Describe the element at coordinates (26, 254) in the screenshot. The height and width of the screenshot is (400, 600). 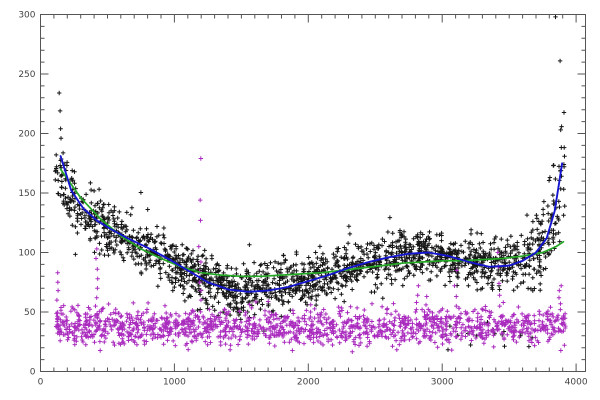
I see `y-tick-label: 100` at that location.